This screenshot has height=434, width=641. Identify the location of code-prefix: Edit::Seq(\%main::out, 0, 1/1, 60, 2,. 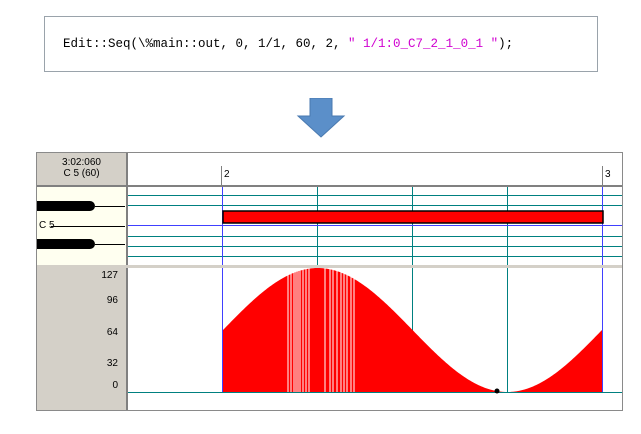
(206, 44).